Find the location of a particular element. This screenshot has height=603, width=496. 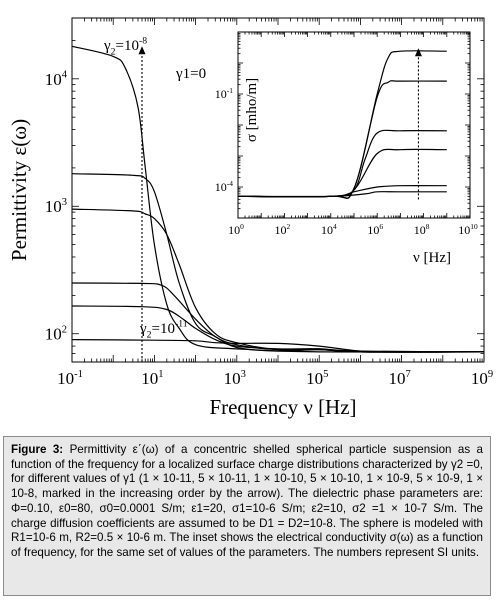

inset-x-tick-label: 10⁰ is located at coordinates (236, 229).